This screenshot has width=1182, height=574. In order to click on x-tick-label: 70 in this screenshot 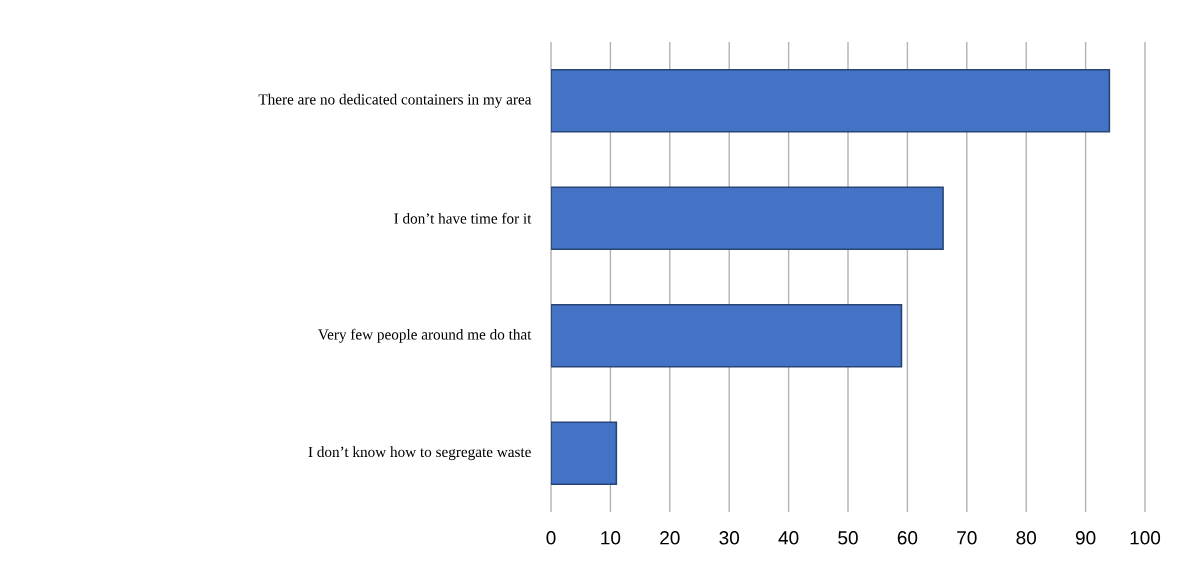, I will do `click(967, 538)`.